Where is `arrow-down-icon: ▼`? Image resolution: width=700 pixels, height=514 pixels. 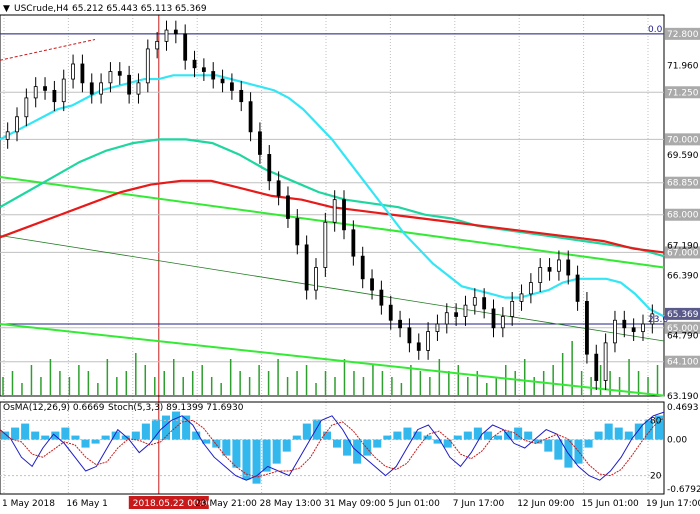
arrow-down-icon: ▼ is located at coordinates (6, 9).